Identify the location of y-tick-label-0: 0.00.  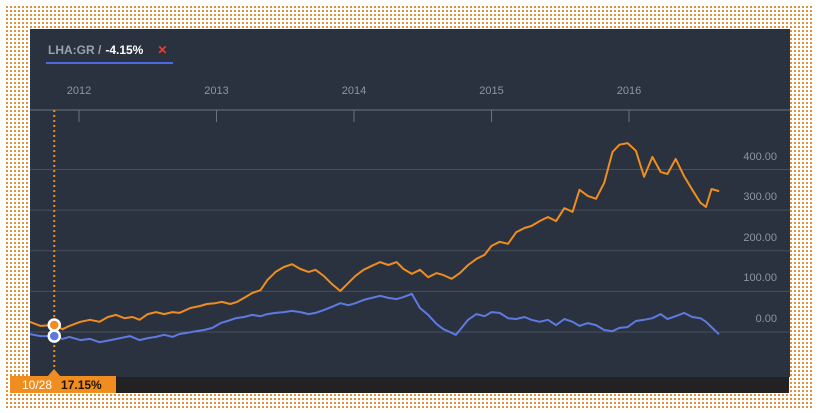
(766, 319).